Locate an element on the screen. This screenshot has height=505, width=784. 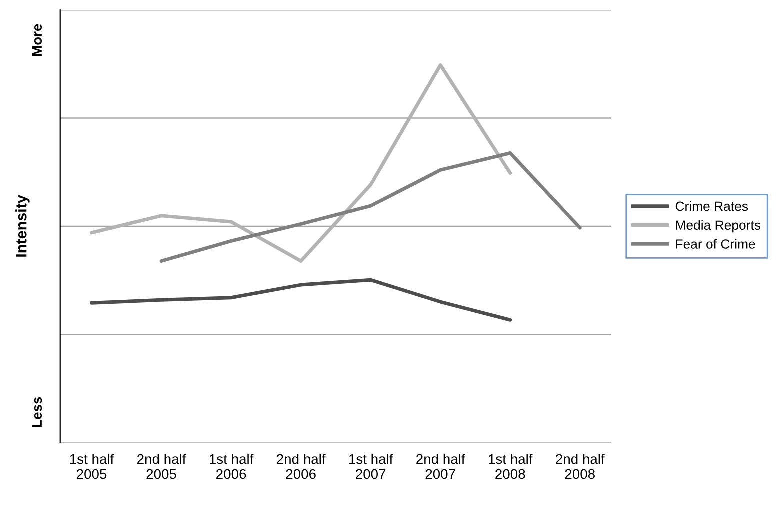
y-axis-title: Intensity is located at coordinates (23, 226).